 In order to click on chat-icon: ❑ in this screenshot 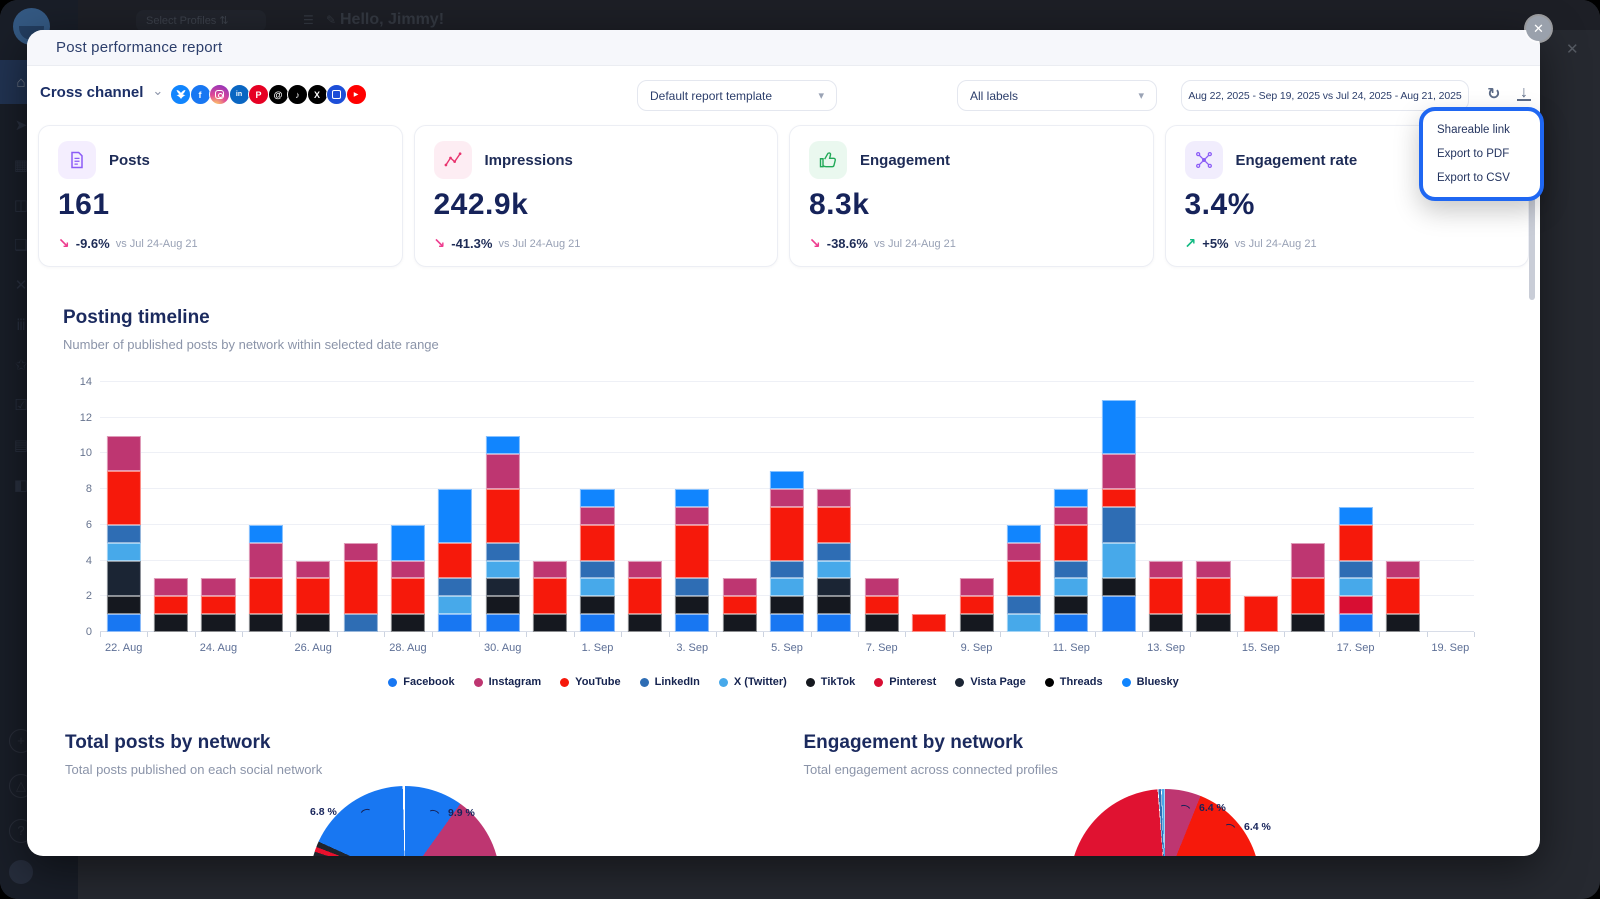, I will do `click(21, 245)`.